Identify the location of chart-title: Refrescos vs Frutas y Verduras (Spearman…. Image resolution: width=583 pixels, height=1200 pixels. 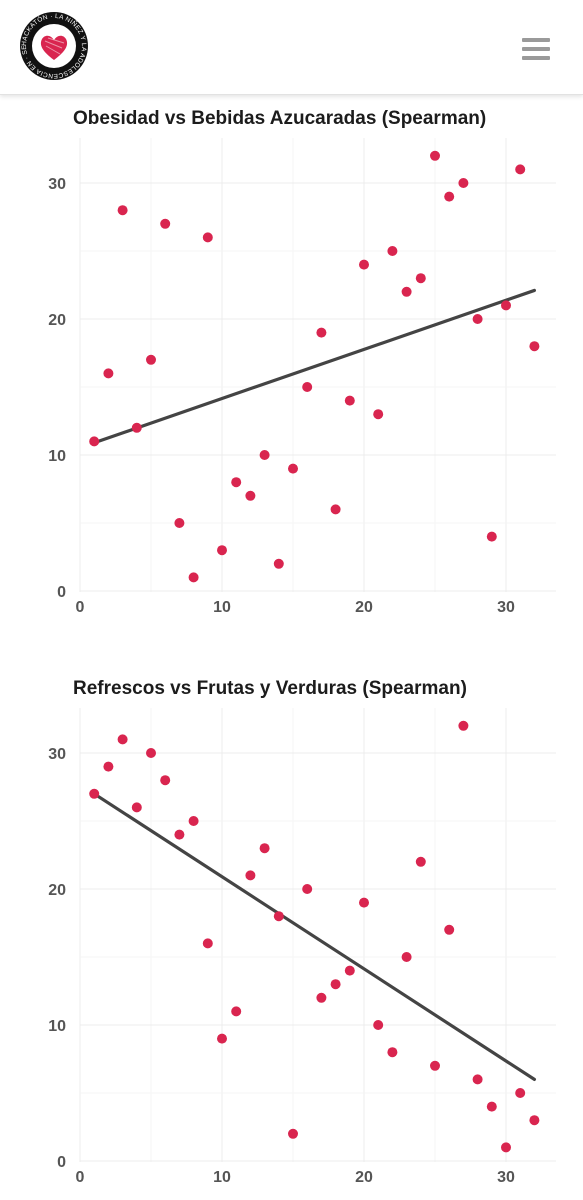
(270, 688).